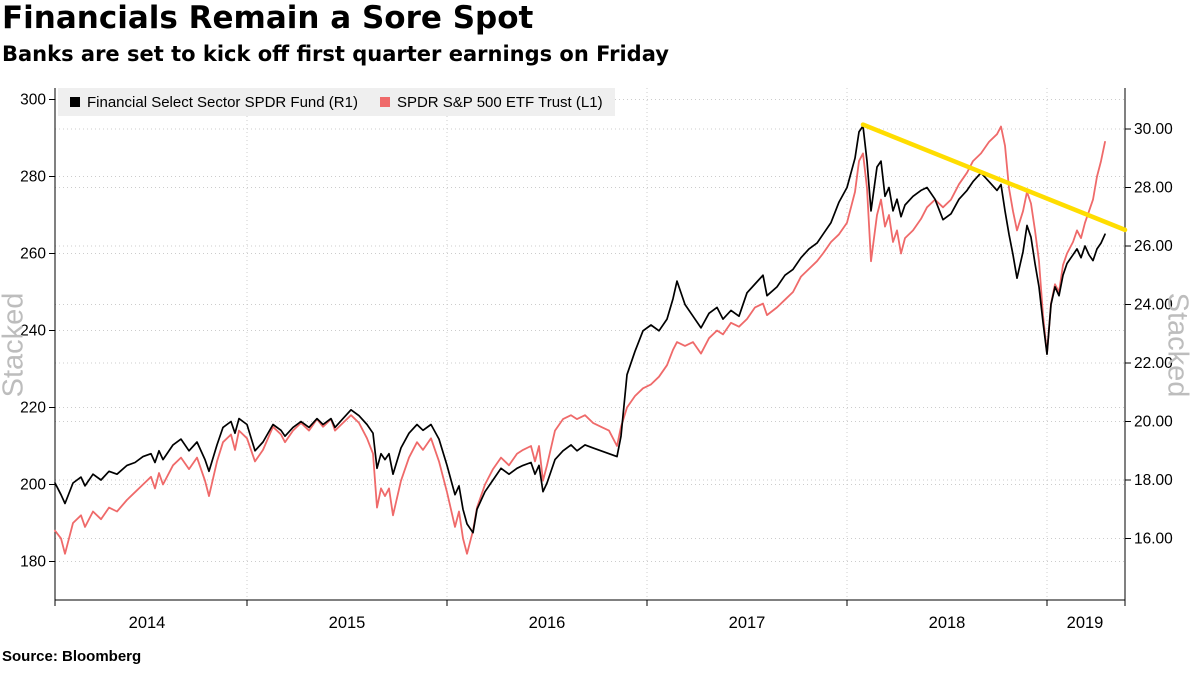 The height and width of the screenshot is (675, 1200). What do you see at coordinates (147, 623) in the screenshot?
I see `x-axis-year-label: 2014` at bounding box center [147, 623].